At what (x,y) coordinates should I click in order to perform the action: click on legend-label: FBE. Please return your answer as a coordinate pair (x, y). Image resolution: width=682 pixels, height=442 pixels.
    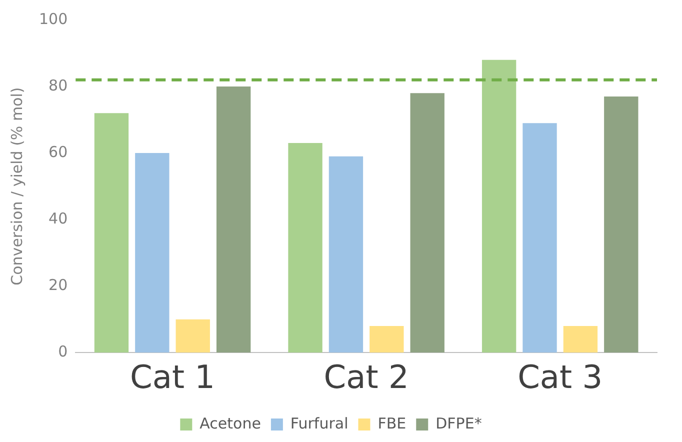
    Looking at the image, I should click on (392, 423).